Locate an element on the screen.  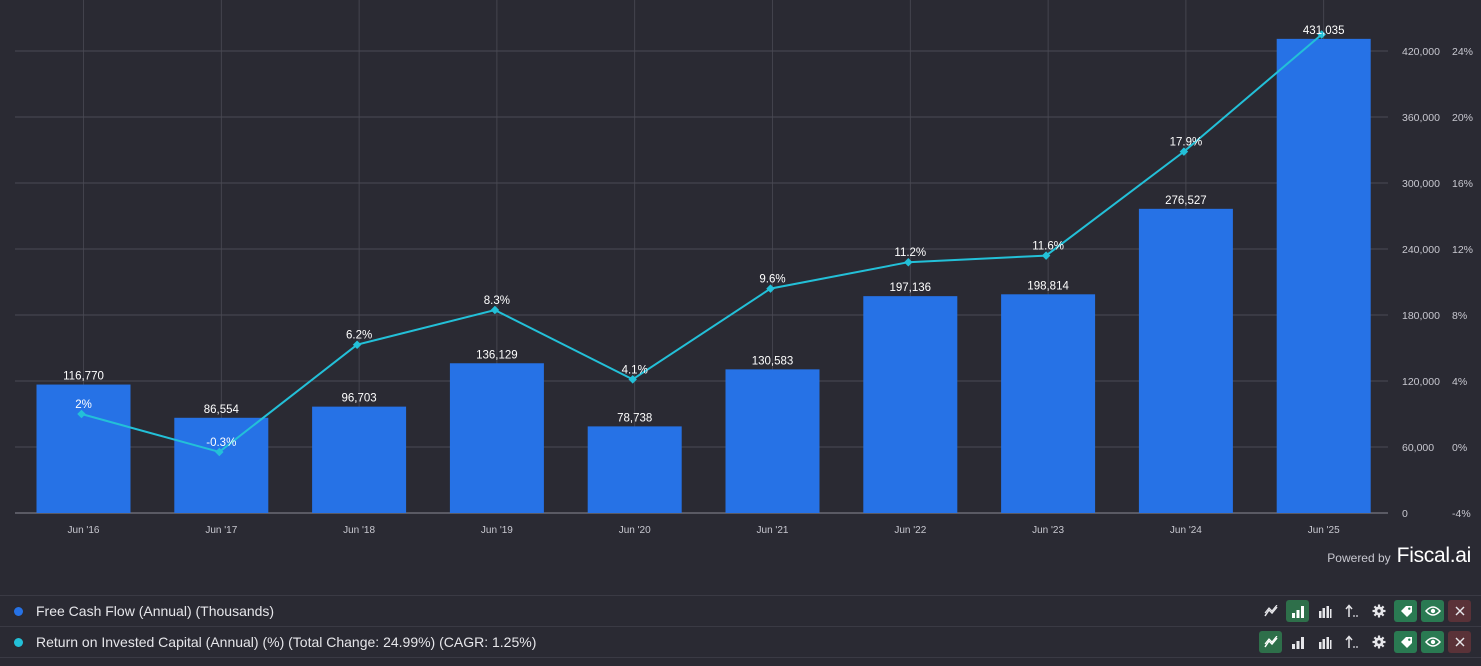
y-left-tick-label: 240,000 is located at coordinates (1421, 250).